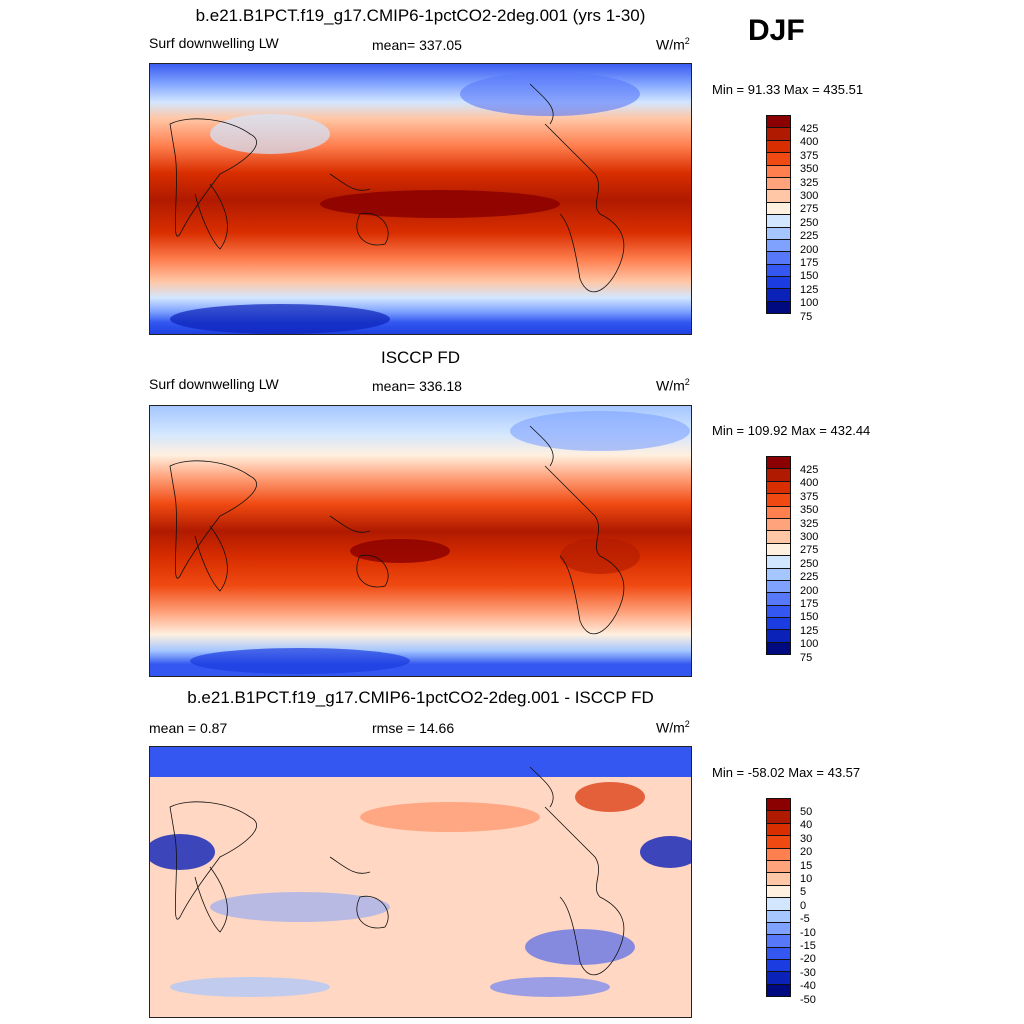 The image size is (1024, 1024). I want to click on colorbar-tick-label: 300, so click(809, 537).